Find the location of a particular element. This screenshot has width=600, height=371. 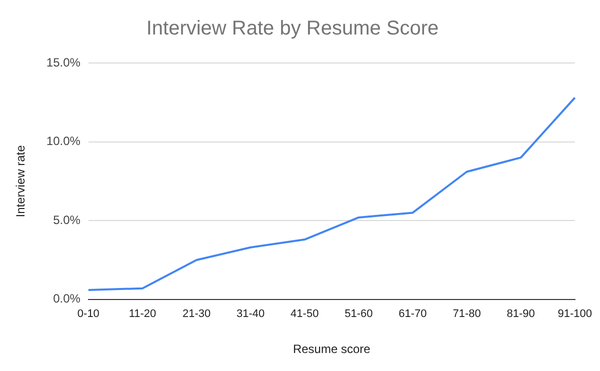

x-tick-label: 61-70 is located at coordinates (412, 314).